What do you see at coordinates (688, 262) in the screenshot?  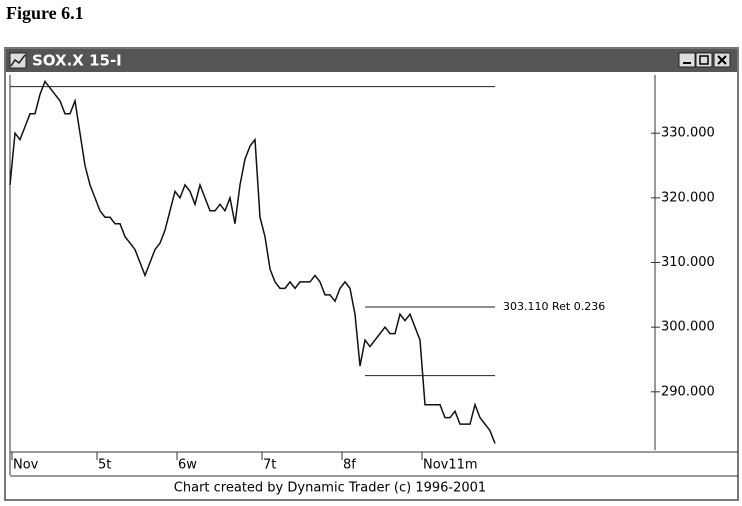 I see `y-tick-label: 310.000` at bounding box center [688, 262].